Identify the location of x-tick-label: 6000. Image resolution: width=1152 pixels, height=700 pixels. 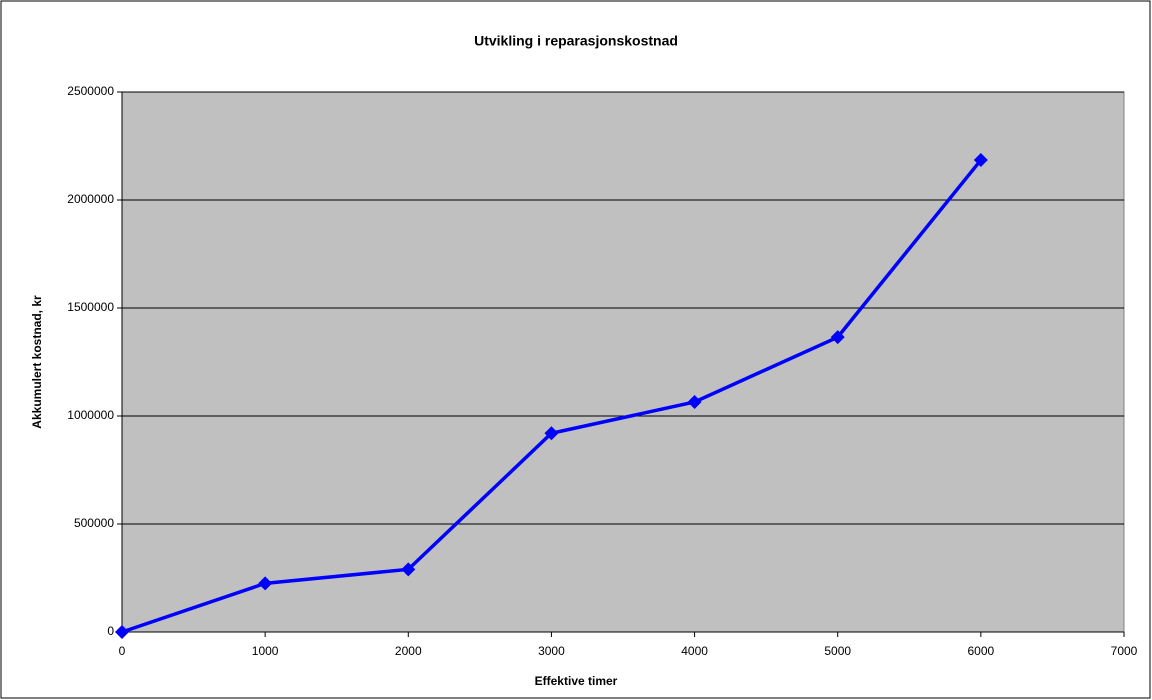
(981, 651).